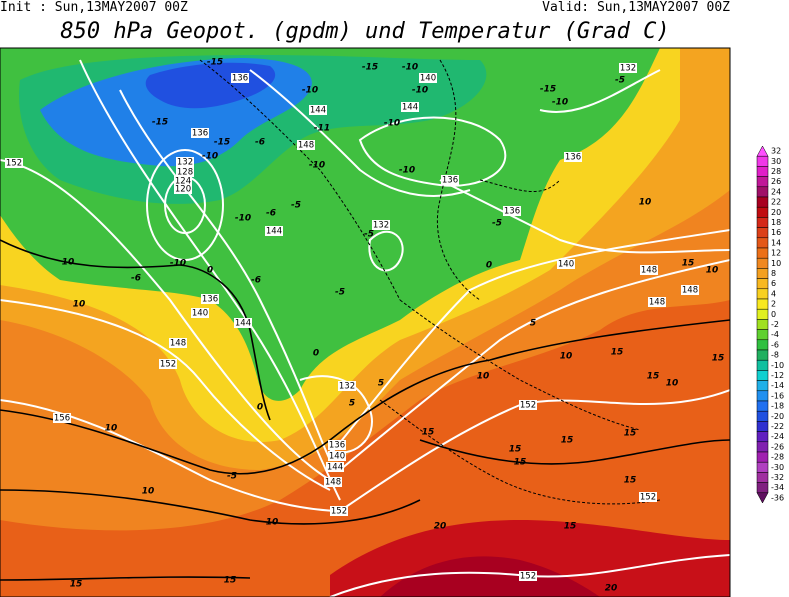 This screenshot has width=789, height=597. I want to click on legend-label: 12, so click(776, 253).